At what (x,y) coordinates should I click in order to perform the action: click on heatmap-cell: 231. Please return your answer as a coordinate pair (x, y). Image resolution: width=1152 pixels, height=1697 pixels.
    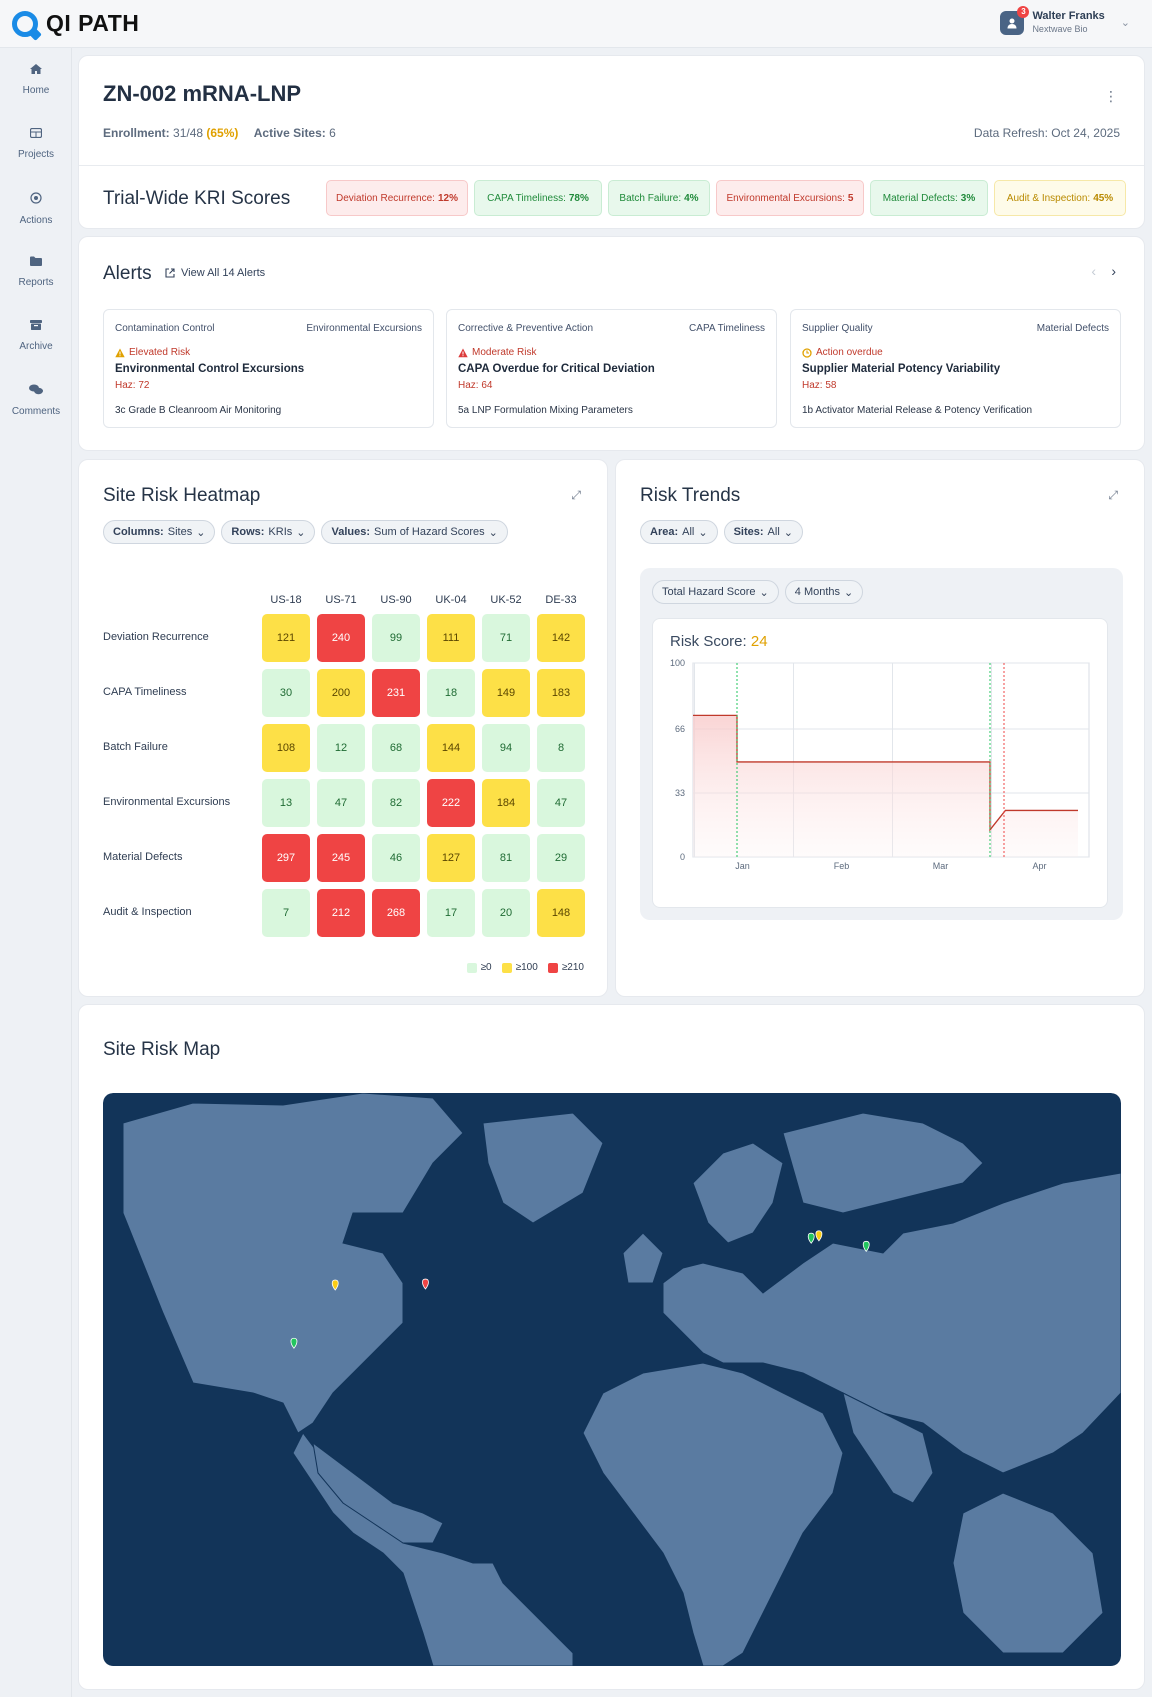
    Looking at the image, I should click on (396, 693).